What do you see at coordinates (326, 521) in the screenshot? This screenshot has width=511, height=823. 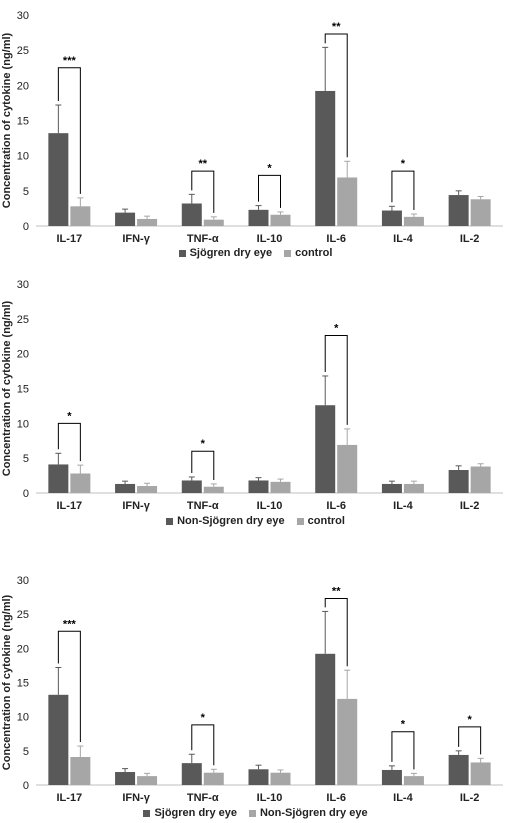 I see `legend-label: control` at bounding box center [326, 521].